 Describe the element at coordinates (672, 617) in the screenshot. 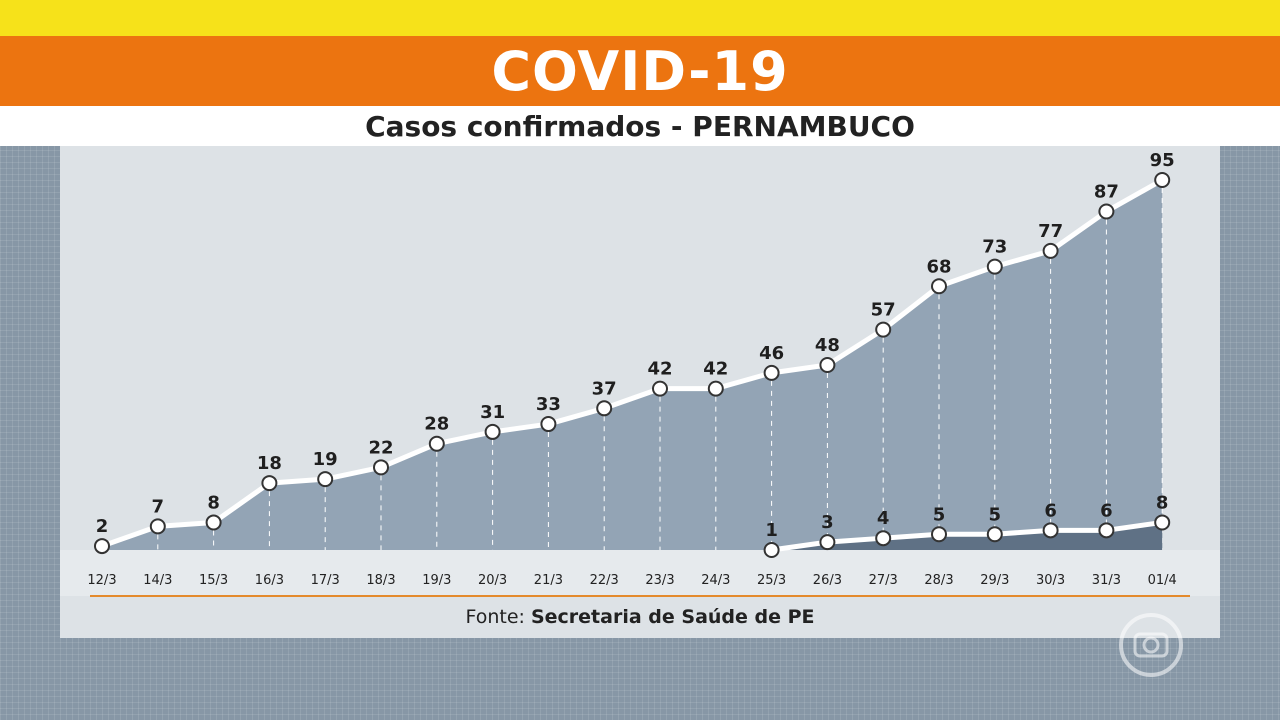

I see `source-name: Secretaria de Saúde de PE` at that location.